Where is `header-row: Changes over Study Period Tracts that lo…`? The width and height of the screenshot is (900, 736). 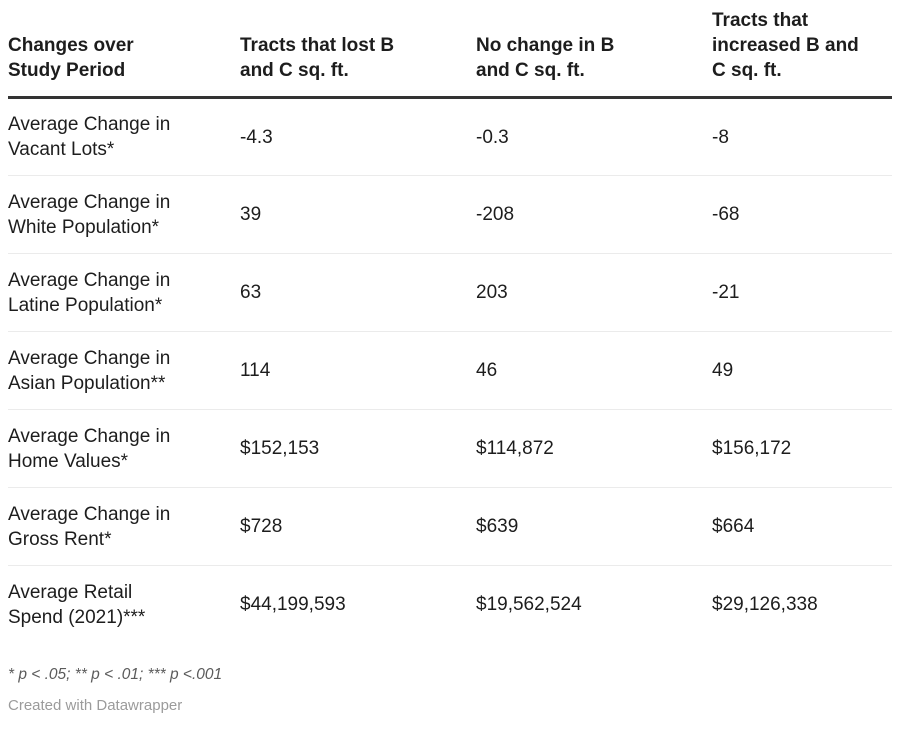 header-row: Changes over Study Period Tracts that lo… is located at coordinates (450, 53).